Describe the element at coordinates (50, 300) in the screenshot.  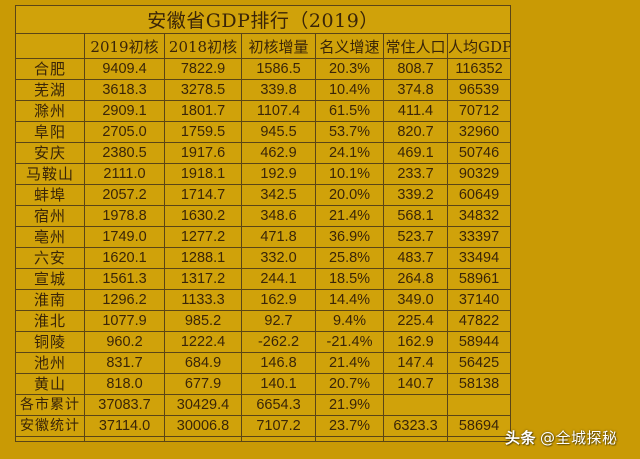
I see `city-name: 淮南` at that location.